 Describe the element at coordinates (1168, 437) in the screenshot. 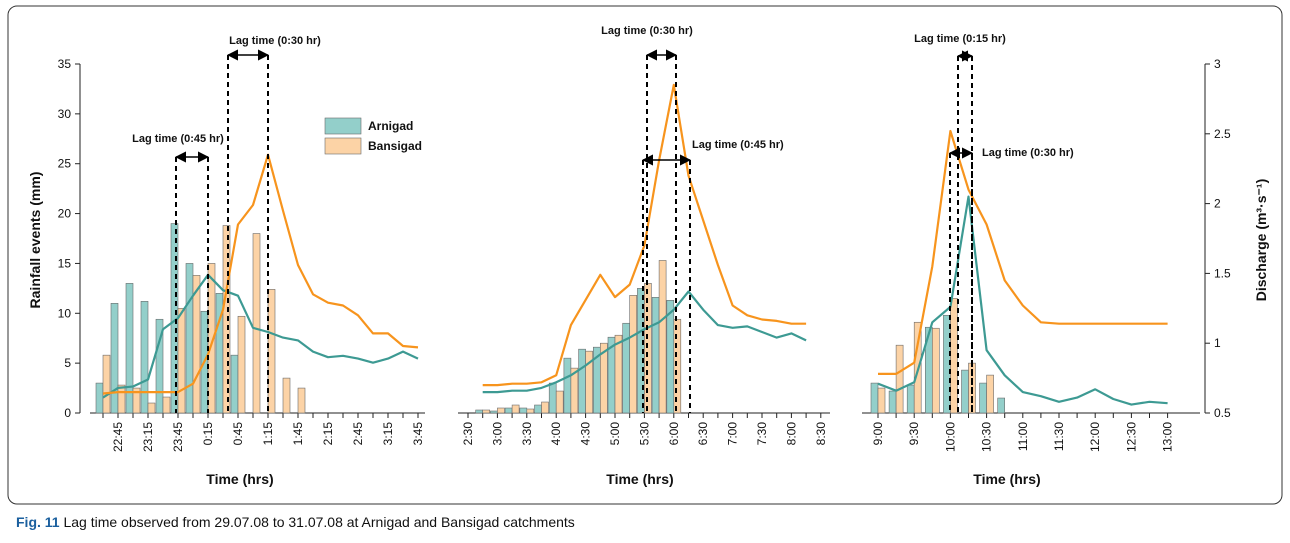

I see `x-tick-label: 13:00` at that location.